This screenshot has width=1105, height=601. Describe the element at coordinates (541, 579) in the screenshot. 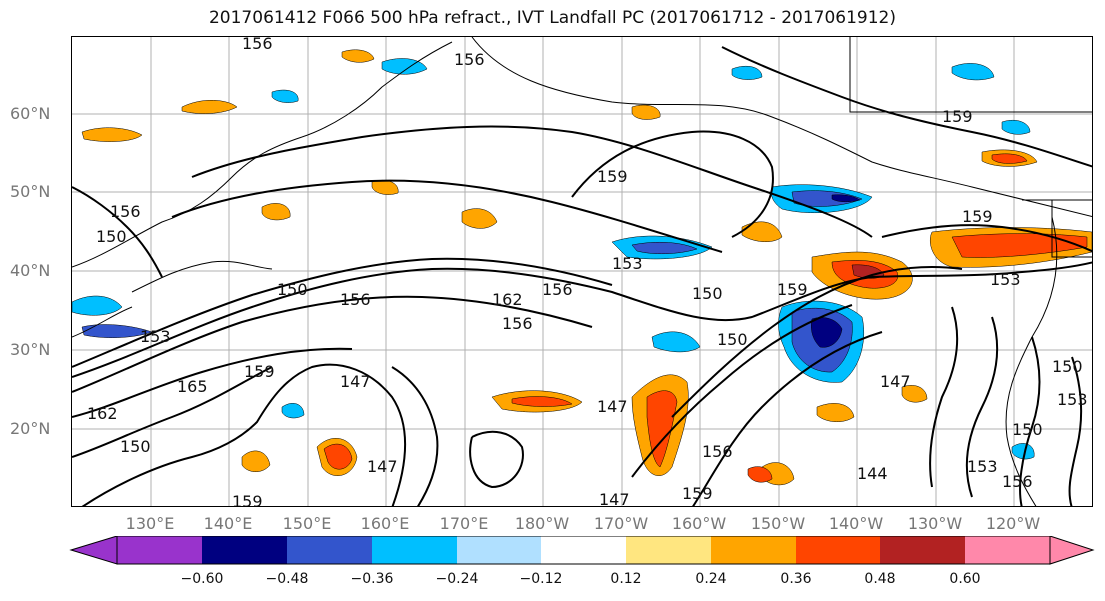

I see `colorbar-tick: −0.12` at that location.